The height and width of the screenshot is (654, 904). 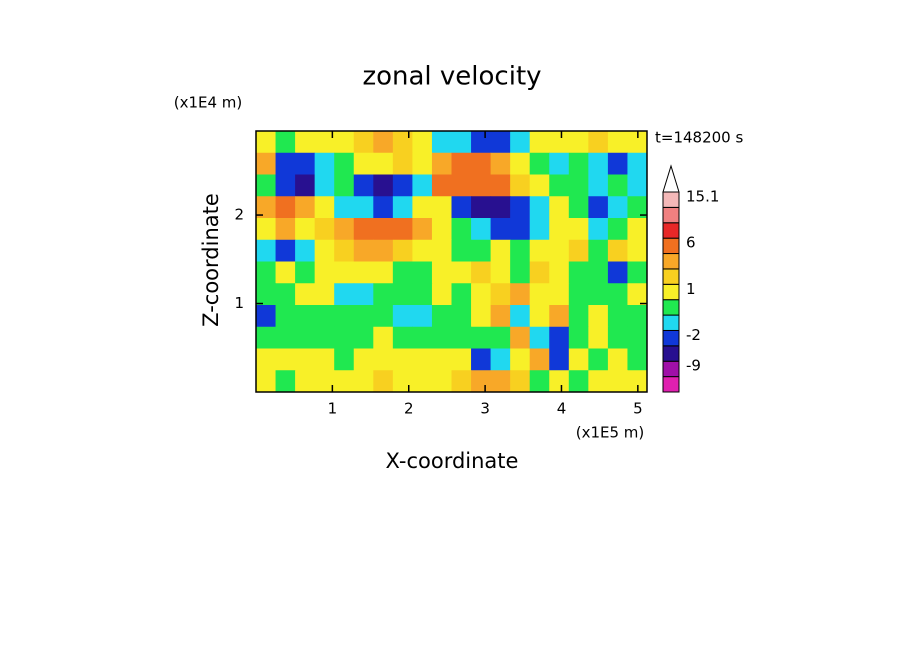 What do you see at coordinates (702, 197) in the screenshot?
I see `colorbar-label: 15.1` at bounding box center [702, 197].